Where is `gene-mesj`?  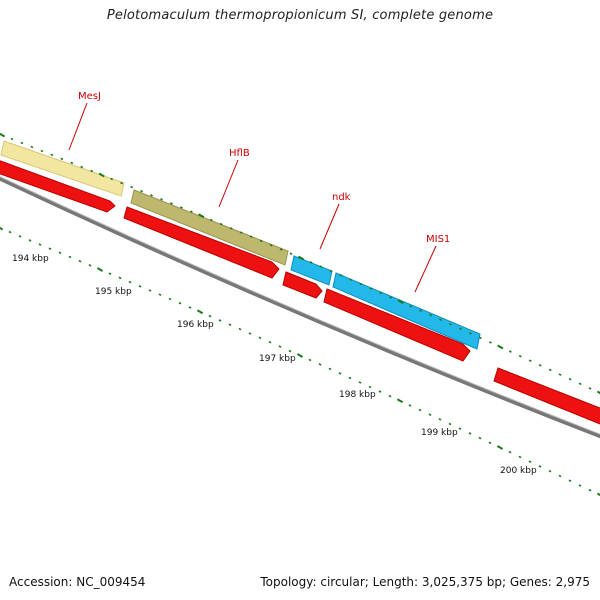 gene-mesj is located at coordinates (62, 168).